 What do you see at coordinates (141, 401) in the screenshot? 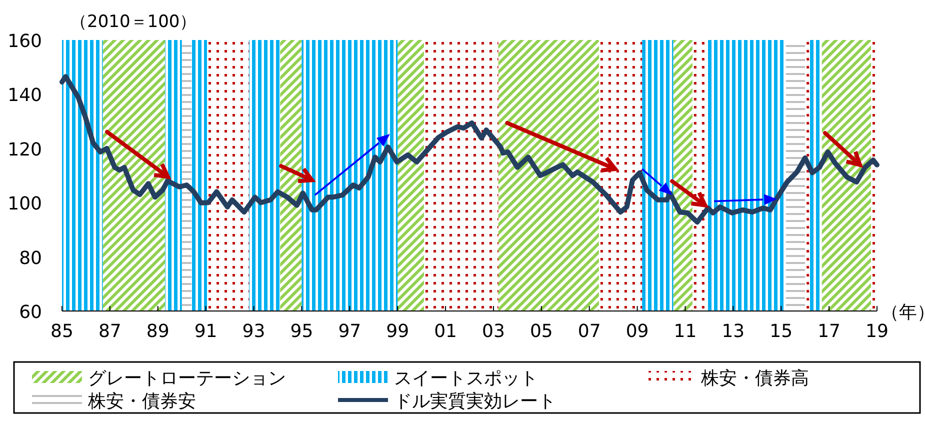
I see `legend-label: 株安・債券安` at bounding box center [141, 401].